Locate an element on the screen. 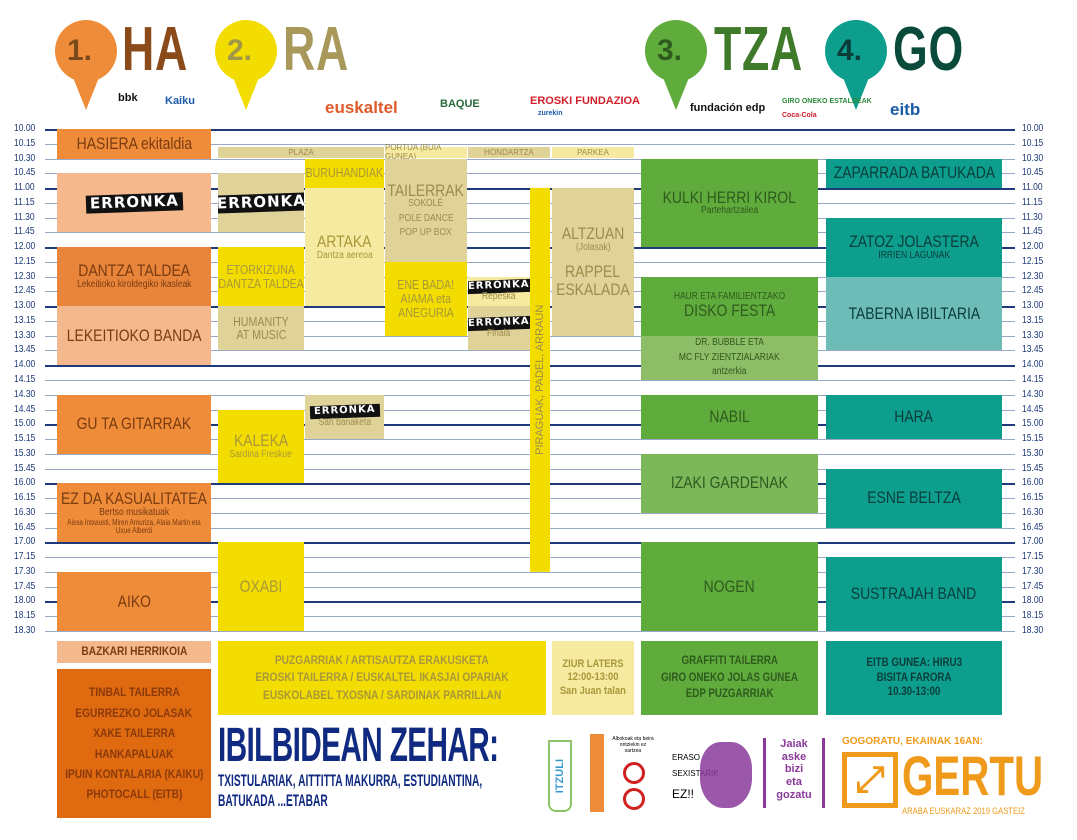 This screenshot has height=840, width=1077. event-block: OXABI is located at coordinates (261, 586).